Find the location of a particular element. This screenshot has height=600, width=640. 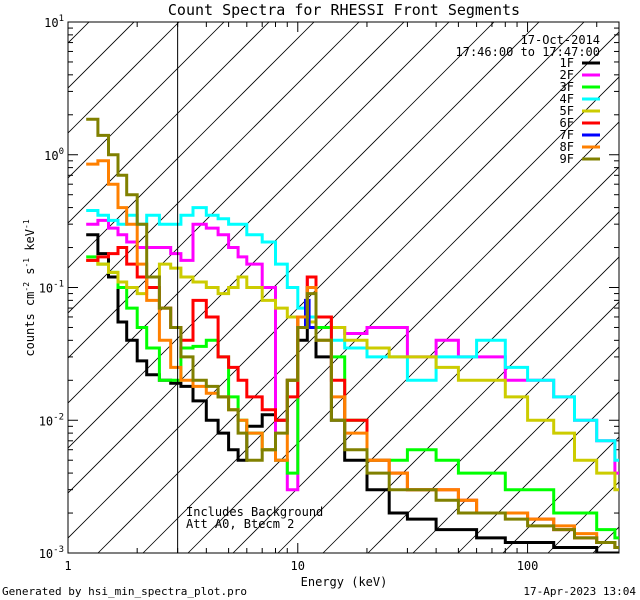

date-label: 17-Oct-2014 is located at coordinates (560, 40).